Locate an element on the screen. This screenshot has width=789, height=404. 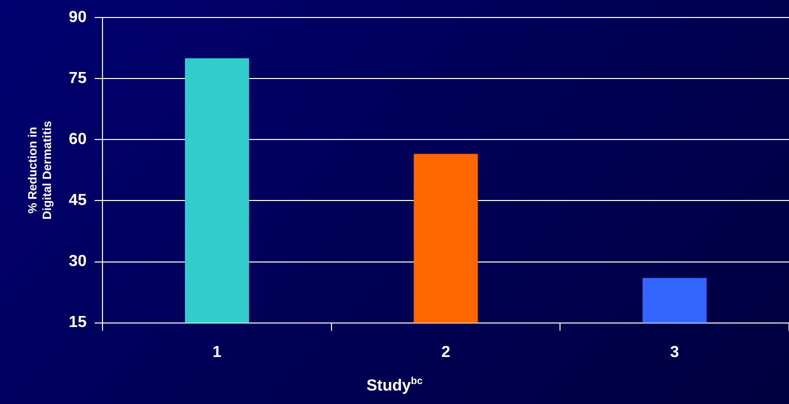
y-tick-label: 30 is located at coordinates (77, 261).